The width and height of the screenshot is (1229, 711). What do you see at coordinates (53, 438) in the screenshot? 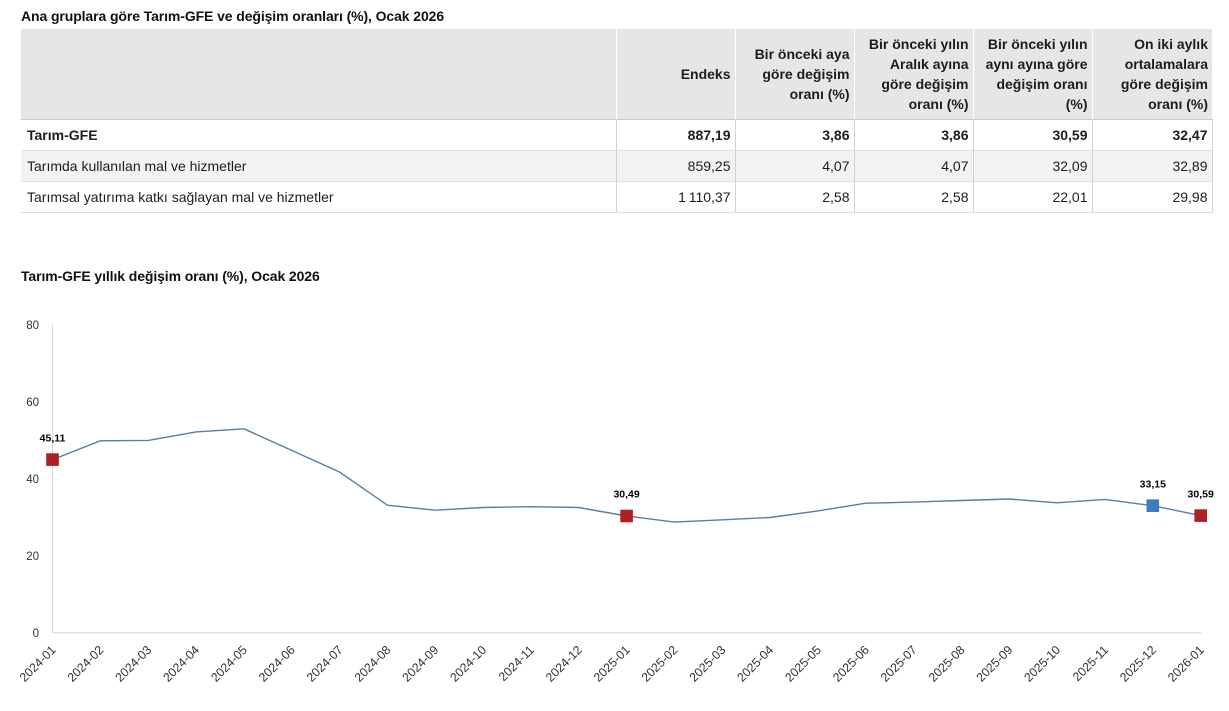
I see `svg-text: 45,11` at bounding box center [53, 438].